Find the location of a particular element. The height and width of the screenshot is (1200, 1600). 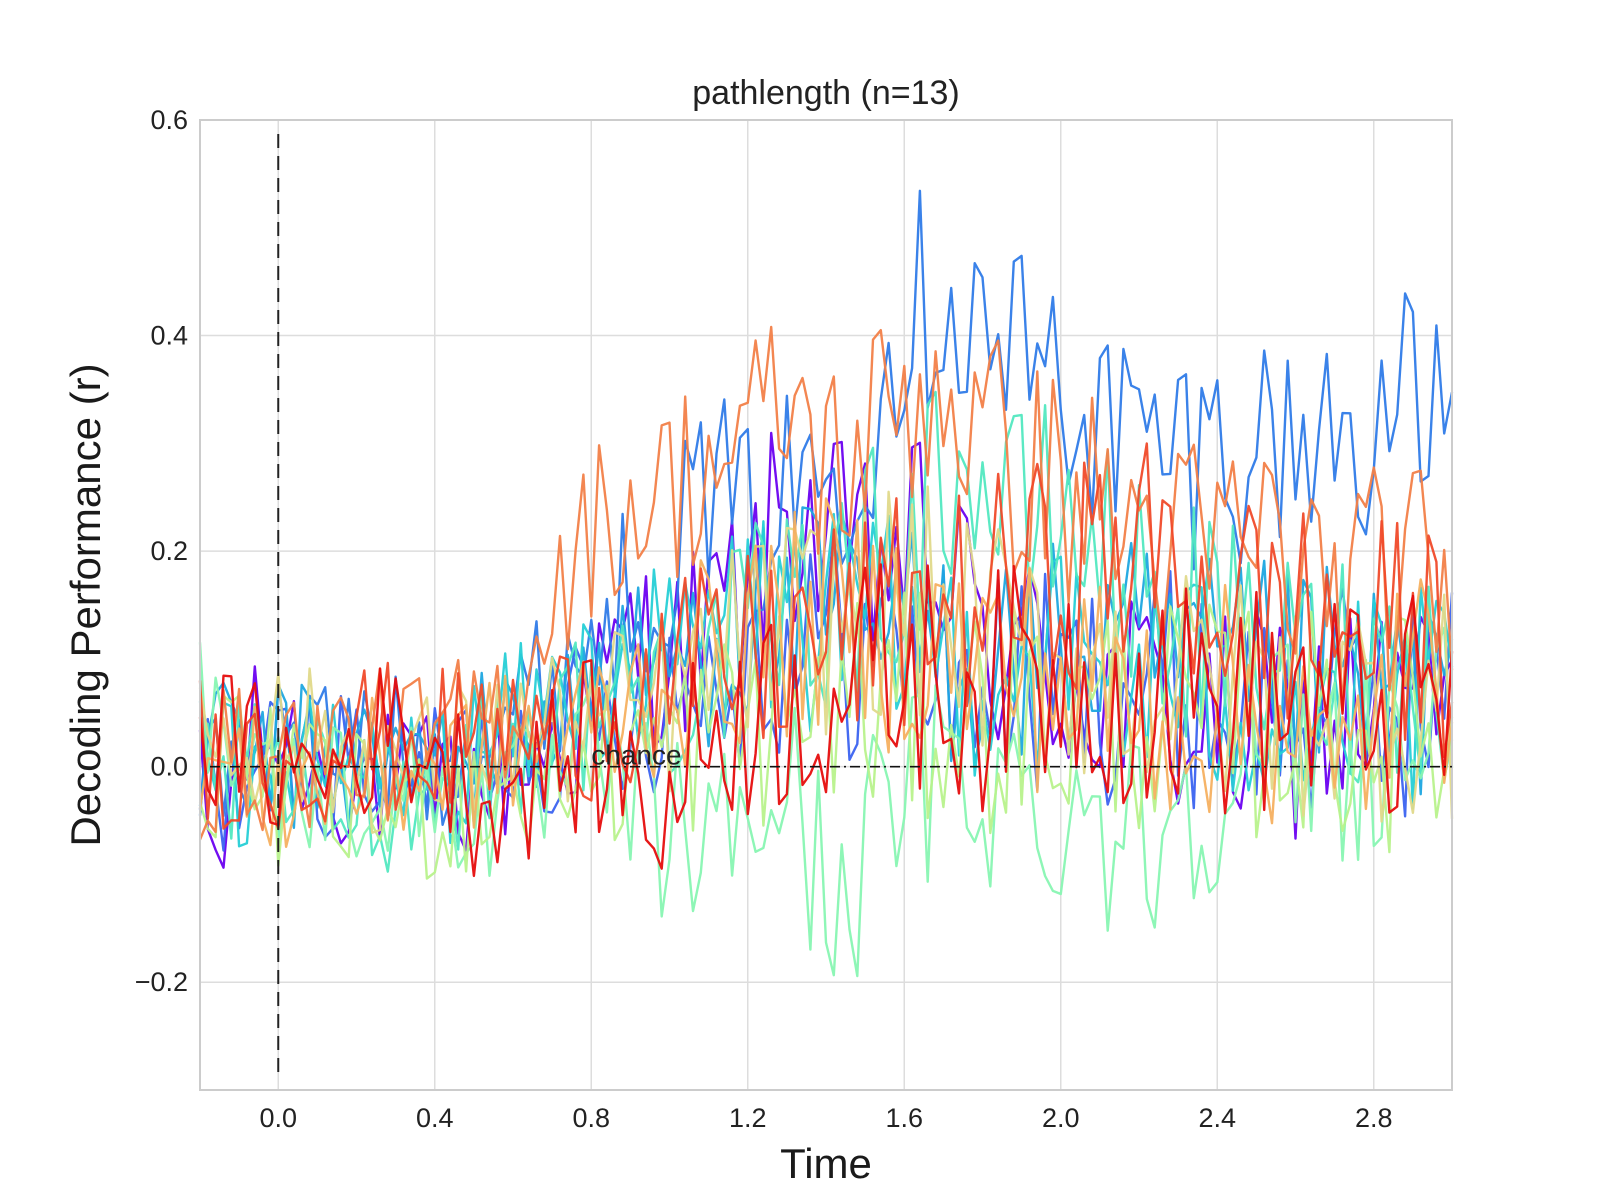

x-tick-label: 0.8 is located at coordinates (591, 1118).